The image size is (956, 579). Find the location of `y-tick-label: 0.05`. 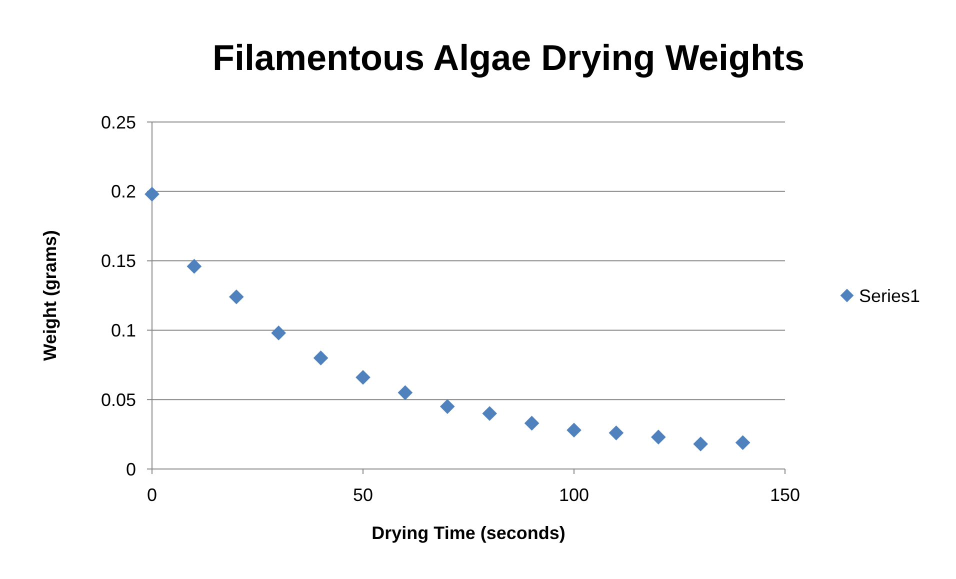

y-tick-label: 0.05 is located at coordinates (118, 400).